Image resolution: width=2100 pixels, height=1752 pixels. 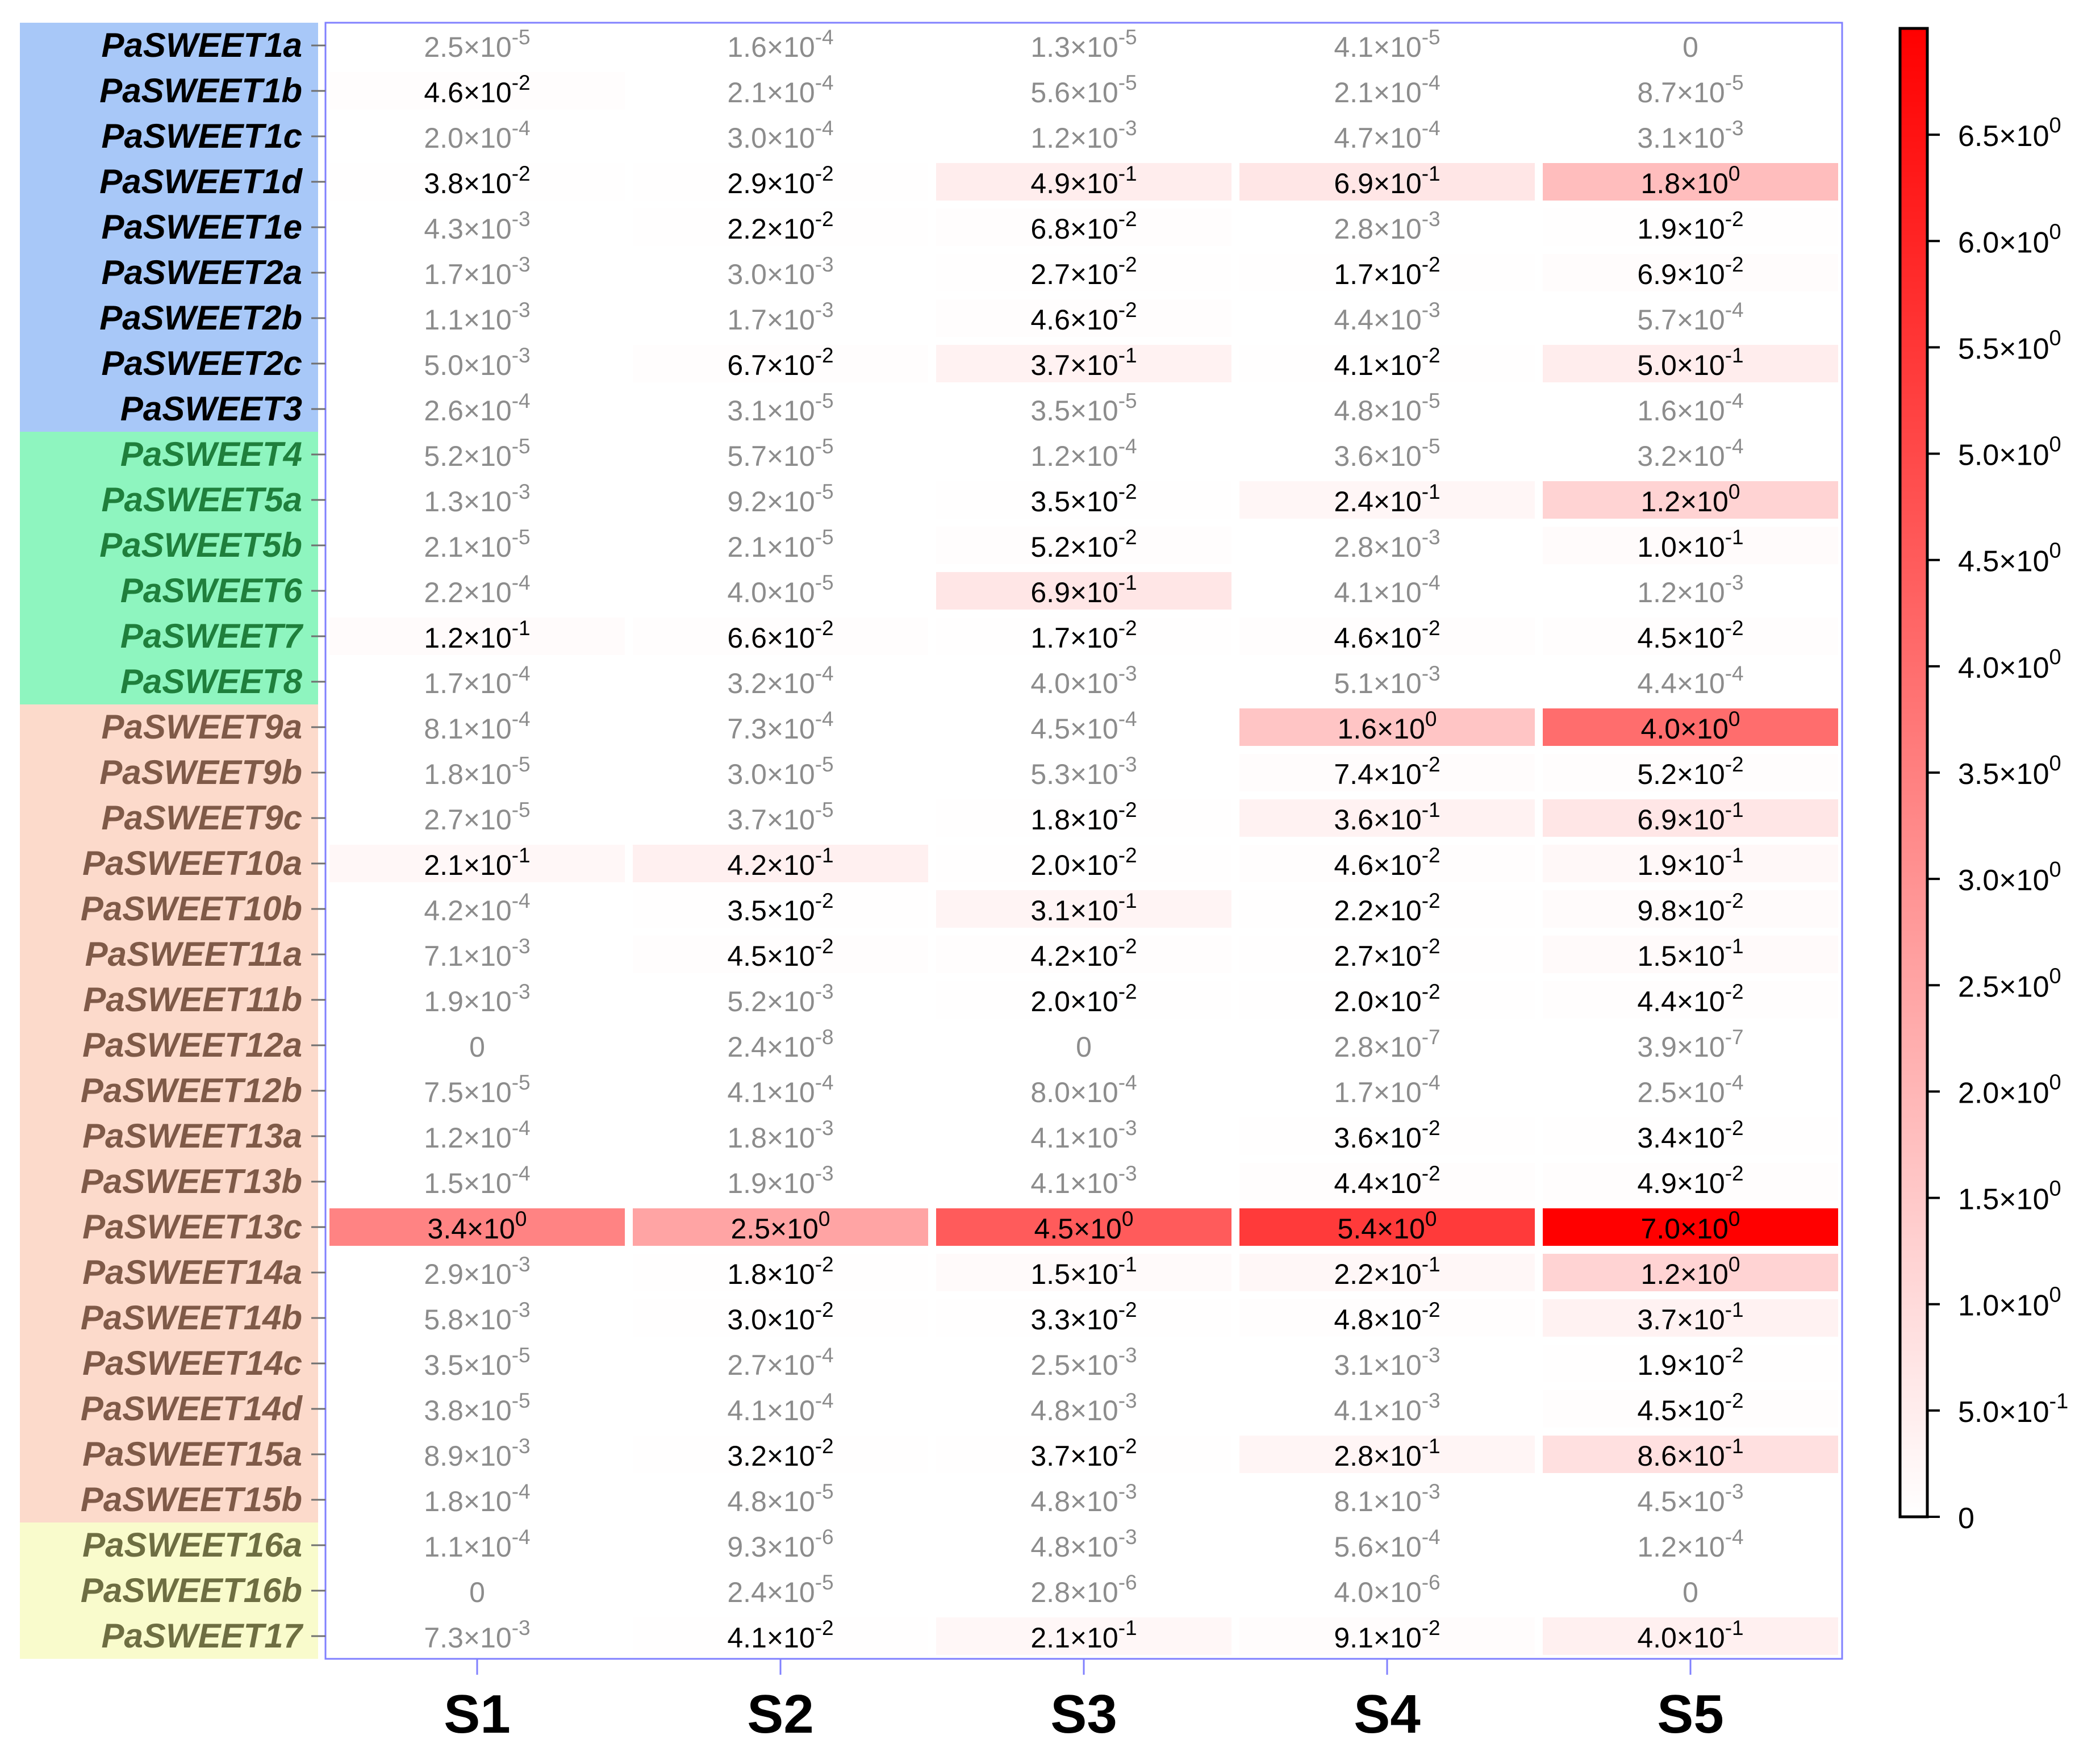 What do you see at coordinates (2010, 771) in the screenshot?
I see `colorbar-tick-label: 3.5×100` at bounding box center [2010, 771].